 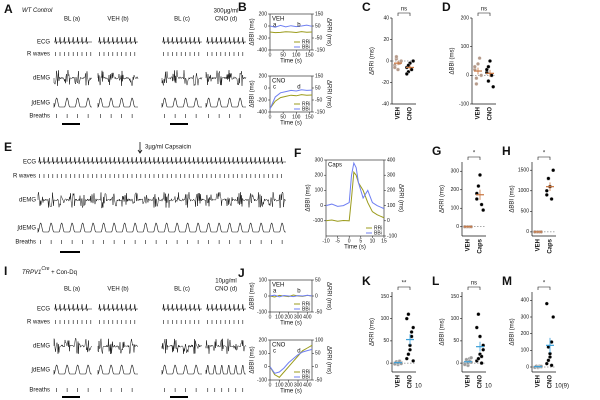 What do you see at coordinates (63, 273) in the screenshot?
I see `title-rest: + Con-Dq` at bounding box center [63, 273].